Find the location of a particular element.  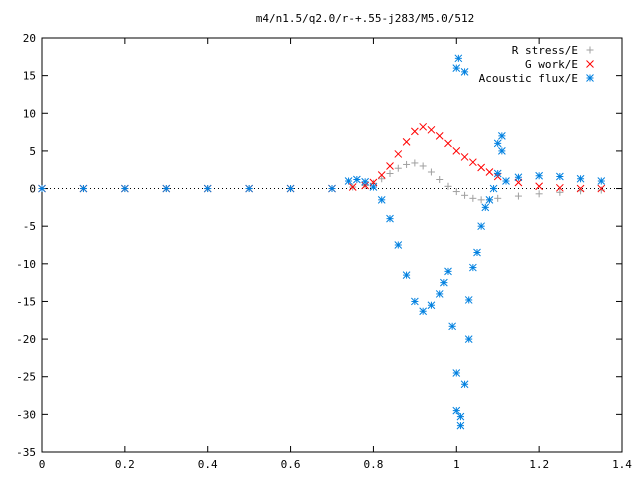

x-tick-label: 0.6 is located at coordinates (291, 464).